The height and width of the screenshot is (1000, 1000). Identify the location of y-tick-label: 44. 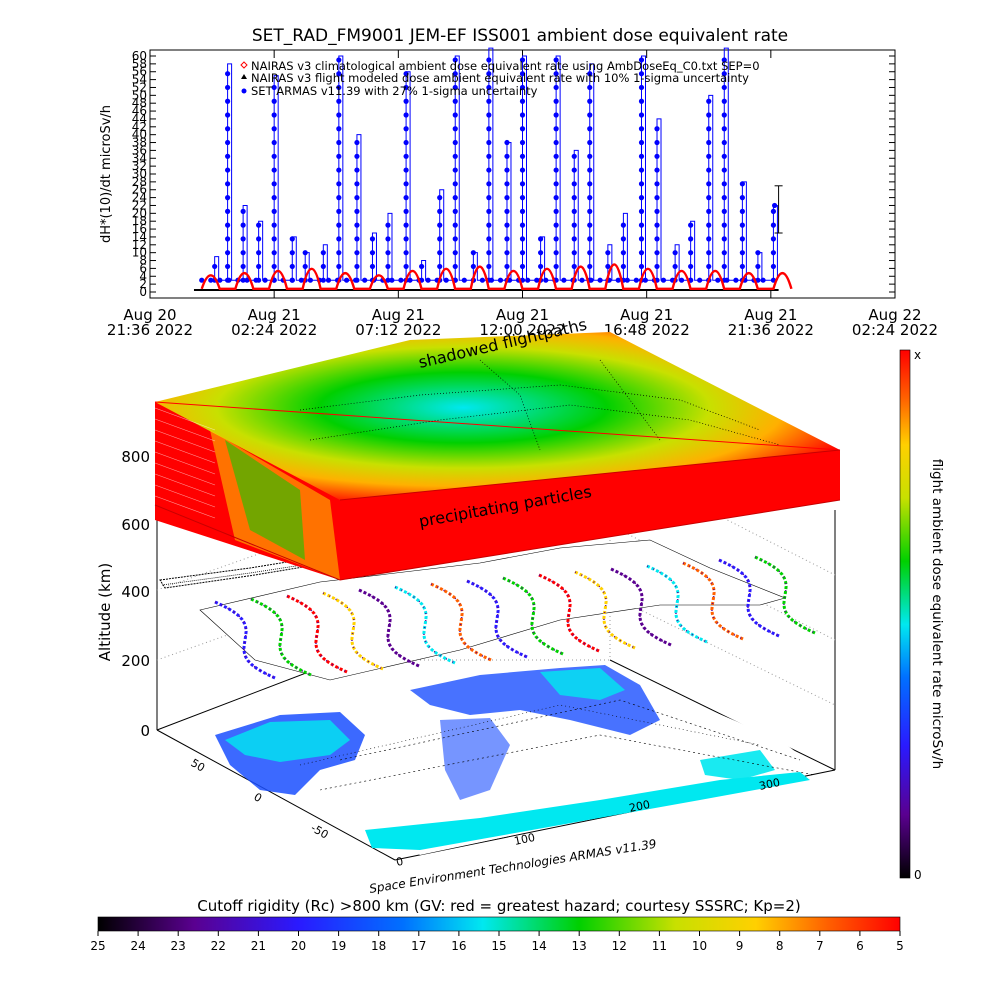
(139, 119).